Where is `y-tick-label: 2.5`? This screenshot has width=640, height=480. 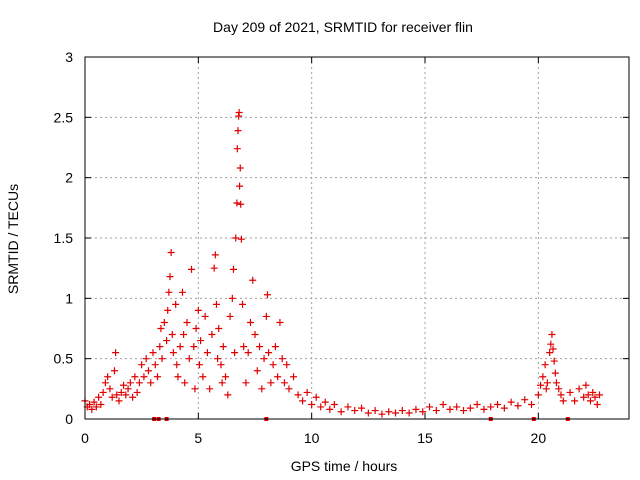 y-tick-label: 2.5 is located at coordinates (64, 117).